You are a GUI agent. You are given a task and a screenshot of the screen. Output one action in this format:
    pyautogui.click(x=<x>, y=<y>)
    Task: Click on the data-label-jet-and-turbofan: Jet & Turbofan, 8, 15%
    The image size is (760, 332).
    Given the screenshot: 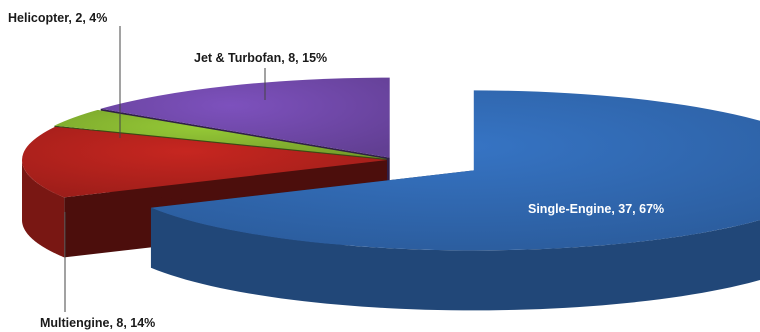 What is the action you would take?
    pyautogui.click(x=260, y=58)
    